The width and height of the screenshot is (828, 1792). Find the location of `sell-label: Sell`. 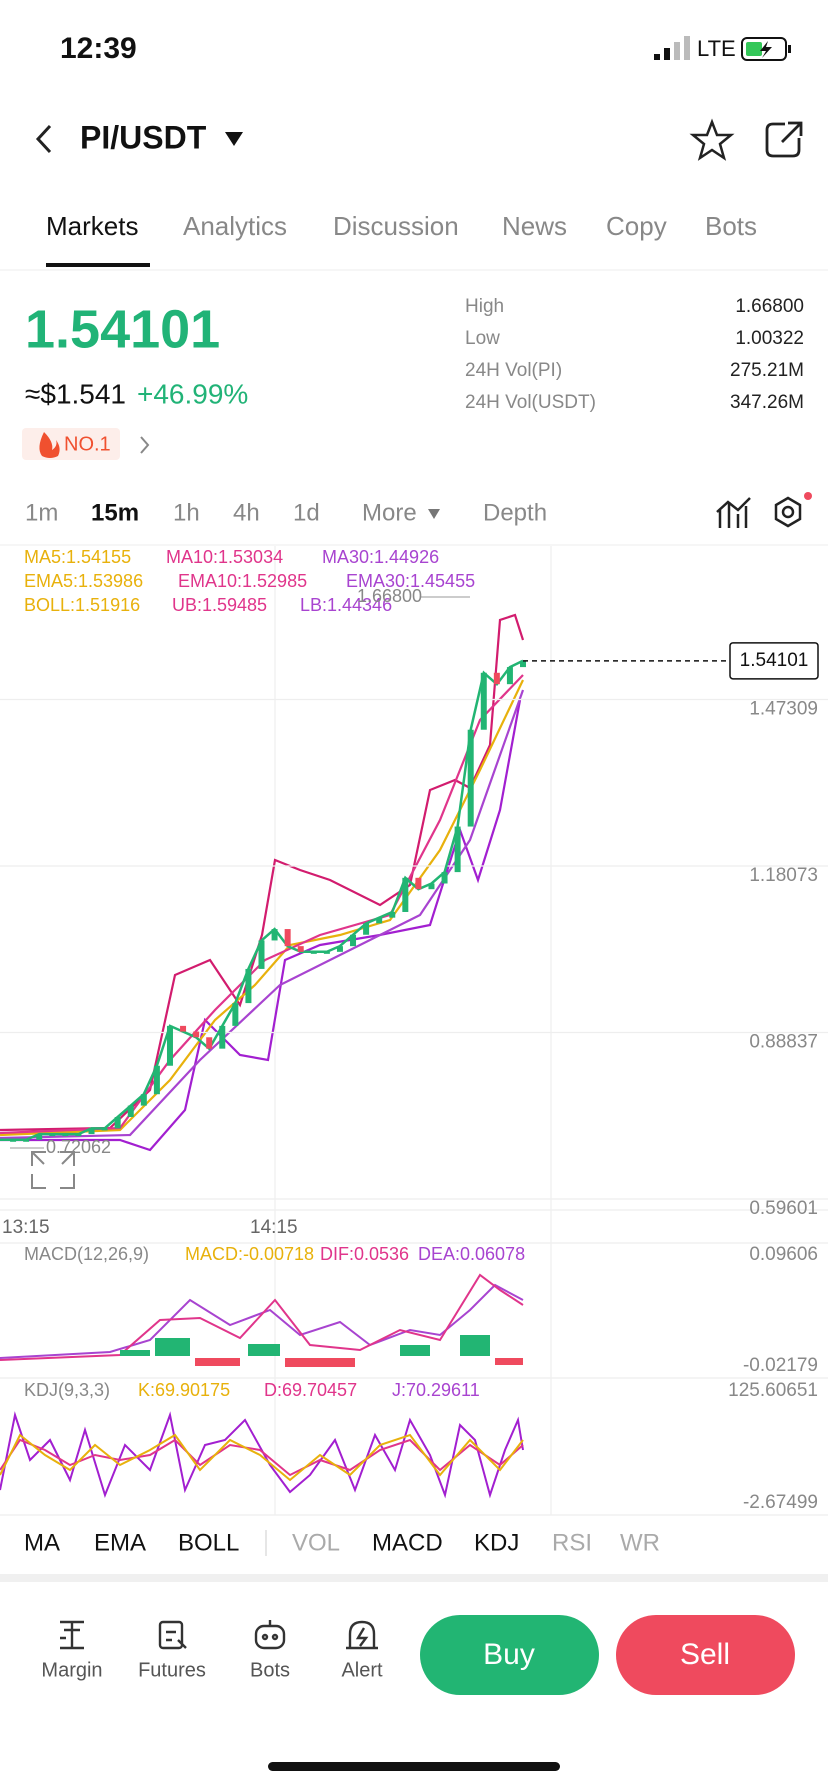

sell-label: Sell is located at coordinates (705, 1654).